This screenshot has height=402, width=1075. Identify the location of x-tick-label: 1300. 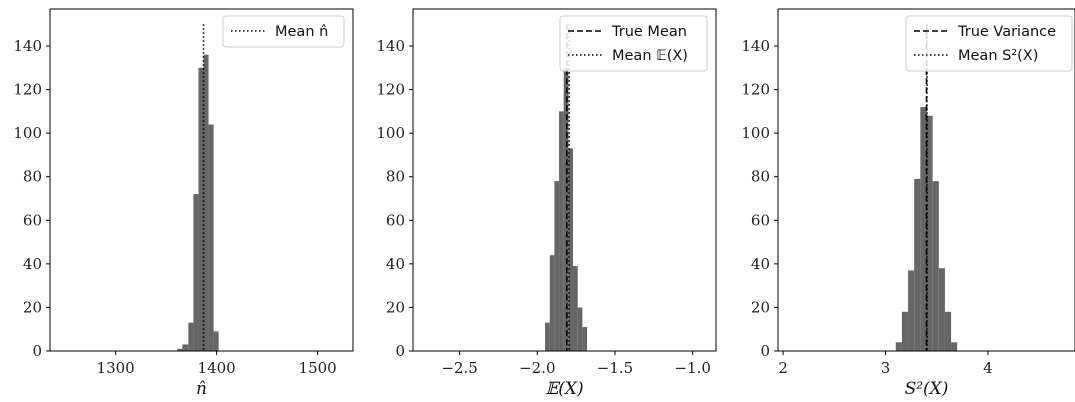
(116, 368).